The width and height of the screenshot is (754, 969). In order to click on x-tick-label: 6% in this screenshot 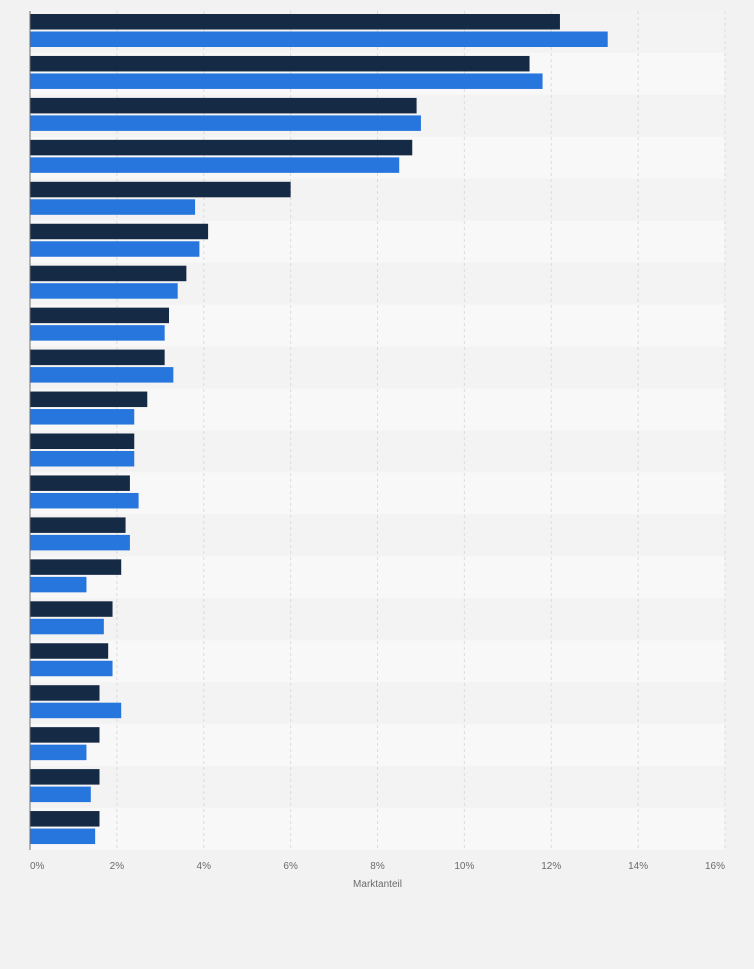, I will do `click(290, 866)`.